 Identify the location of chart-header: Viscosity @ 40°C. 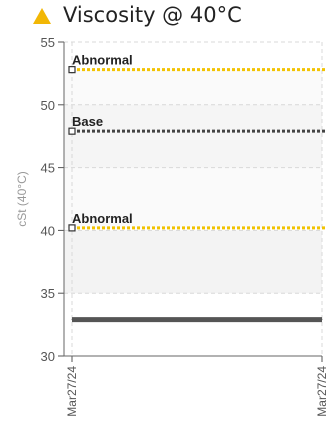
(164, 16).